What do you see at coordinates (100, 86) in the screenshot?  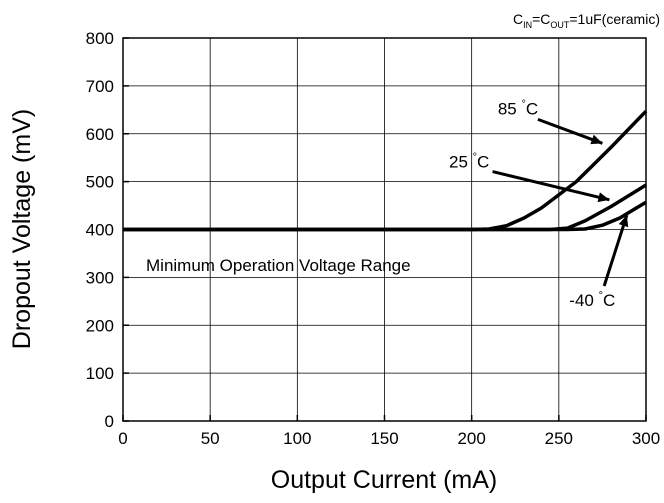 I see `y-tick-label: 700` at bounding box center [100, 86].